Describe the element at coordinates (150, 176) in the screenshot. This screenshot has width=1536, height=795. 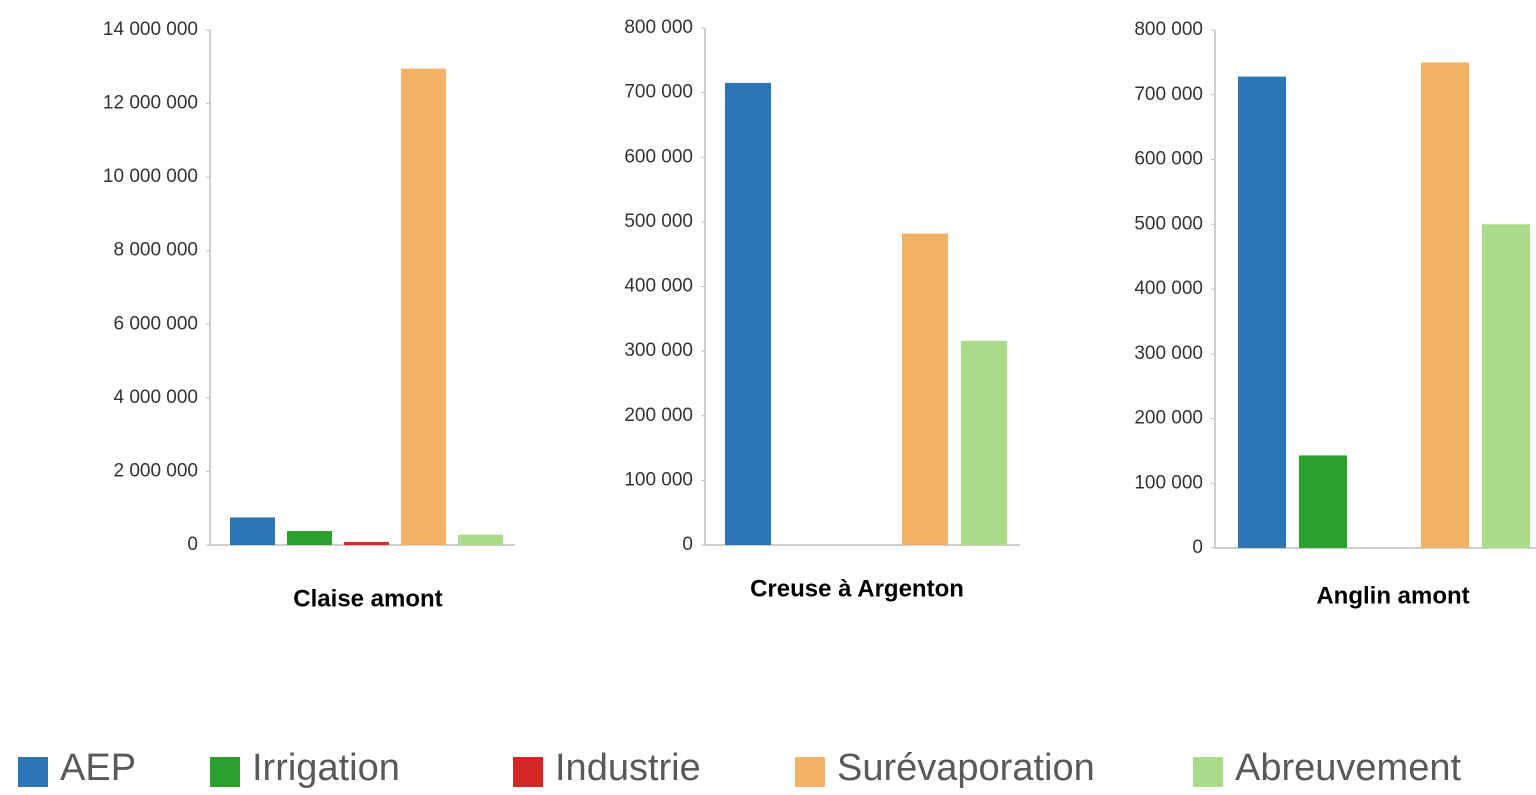
I see `y-tick-label: 10 000 000` at that location.